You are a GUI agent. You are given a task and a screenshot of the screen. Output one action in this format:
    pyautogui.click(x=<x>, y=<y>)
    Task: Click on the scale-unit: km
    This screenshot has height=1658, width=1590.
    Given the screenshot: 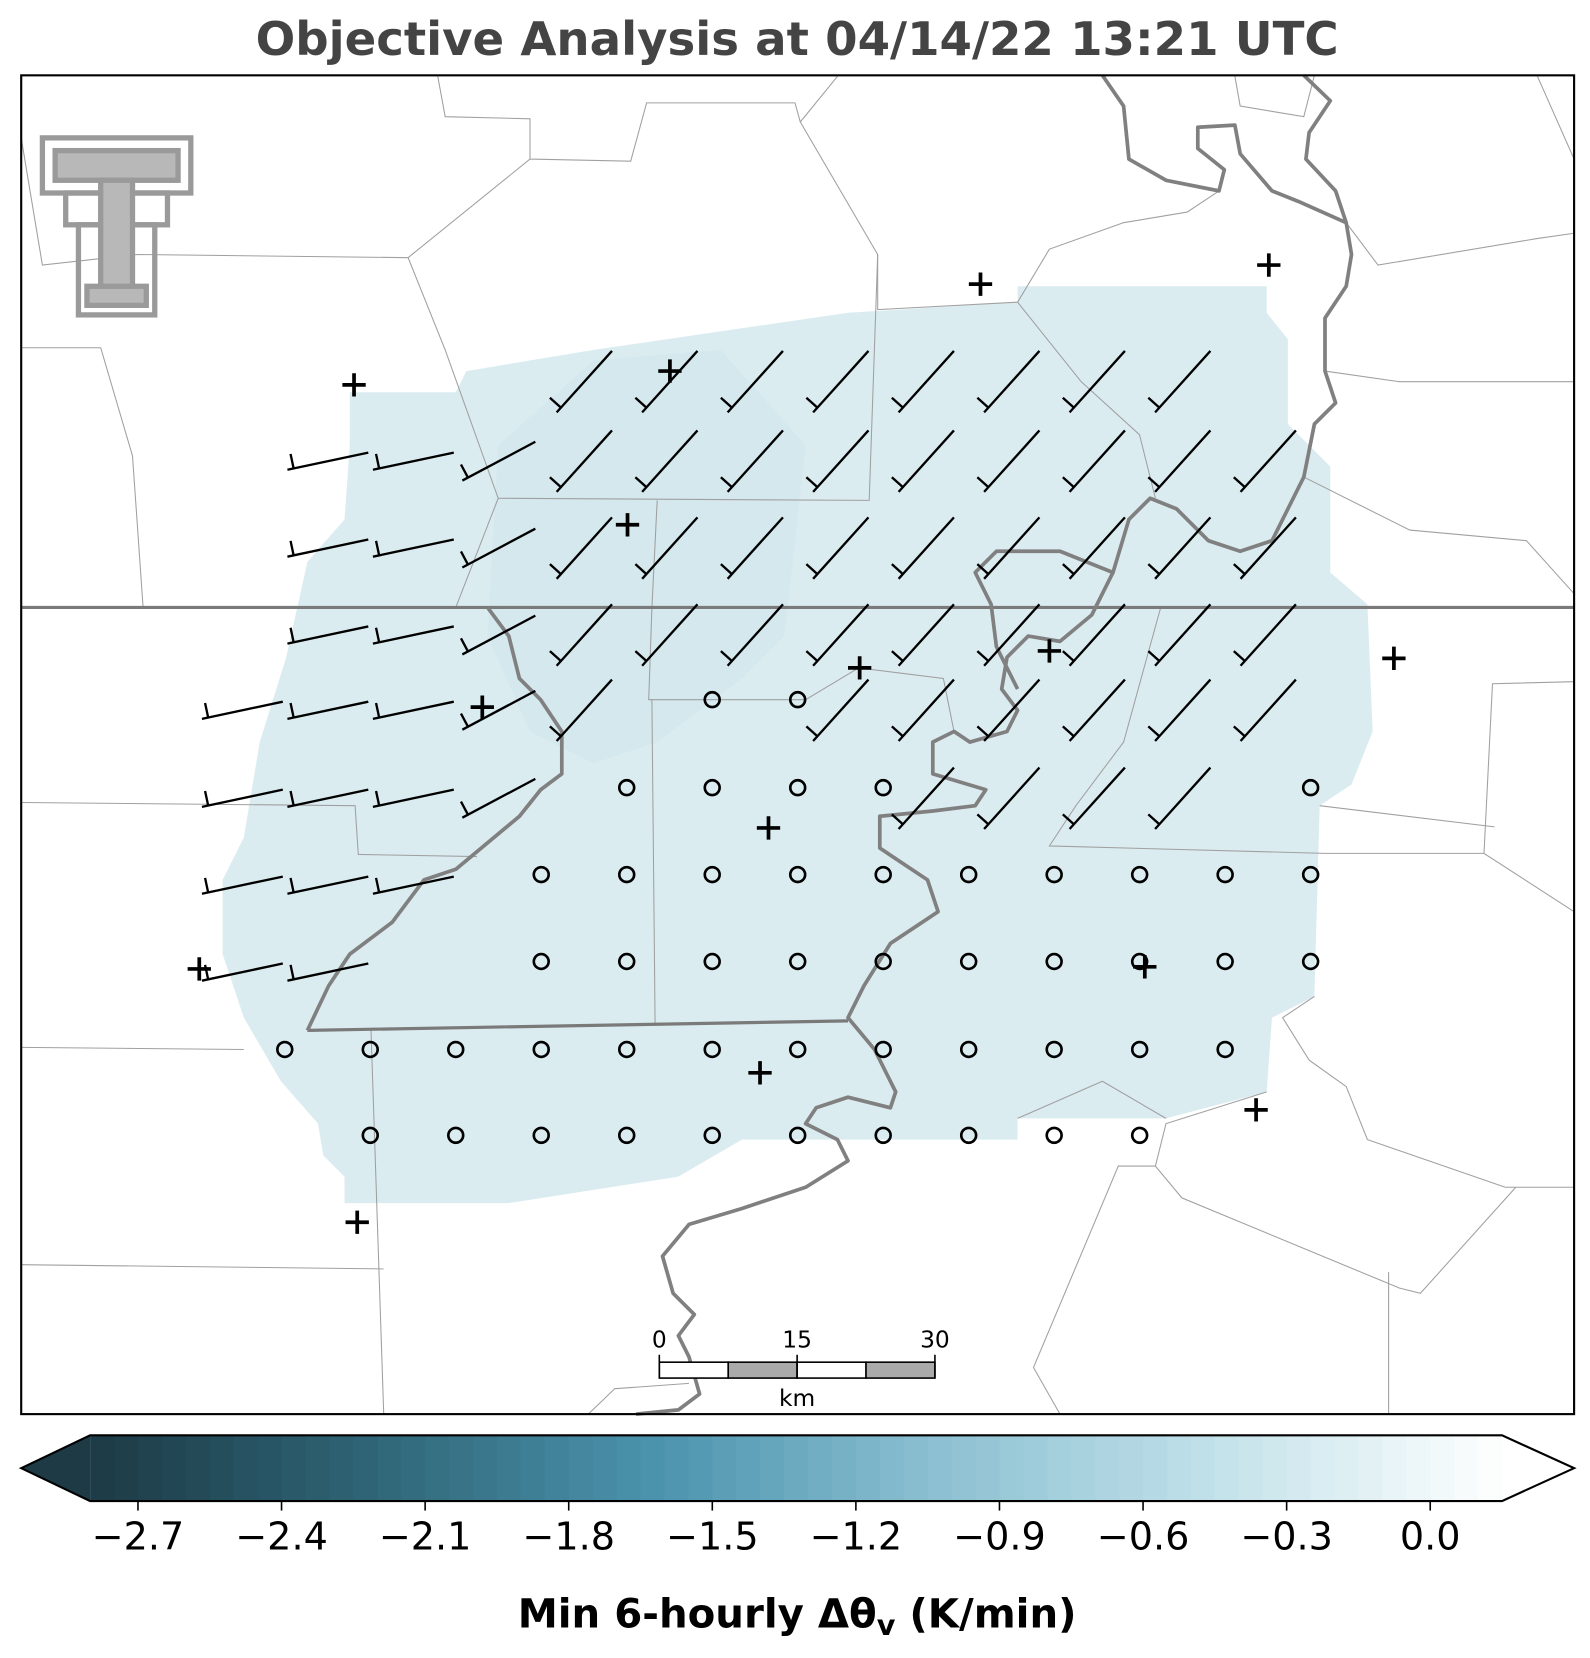 What is the action you would take?
    pyautogui.click(x=797, y=1398)
    